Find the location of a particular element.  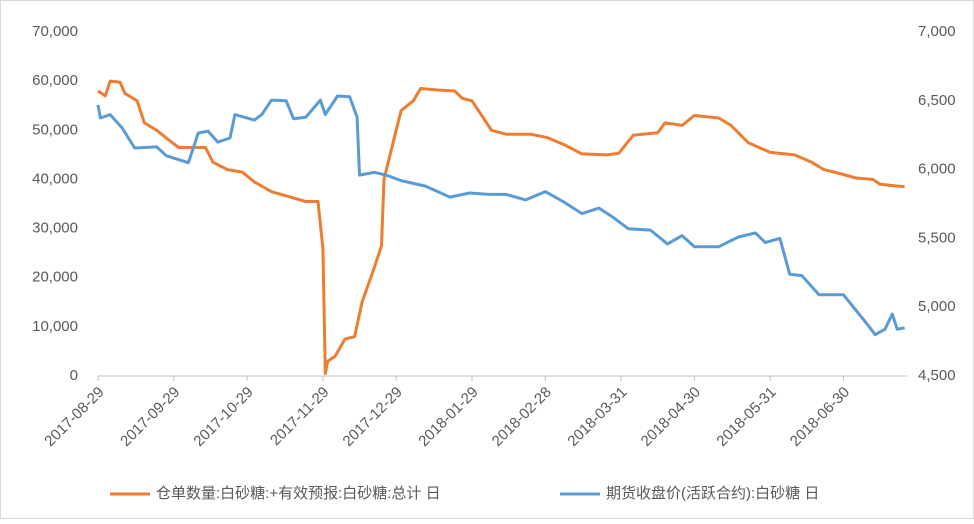

y2-tick-label: 5,000 is located at coordinates (937, 306).